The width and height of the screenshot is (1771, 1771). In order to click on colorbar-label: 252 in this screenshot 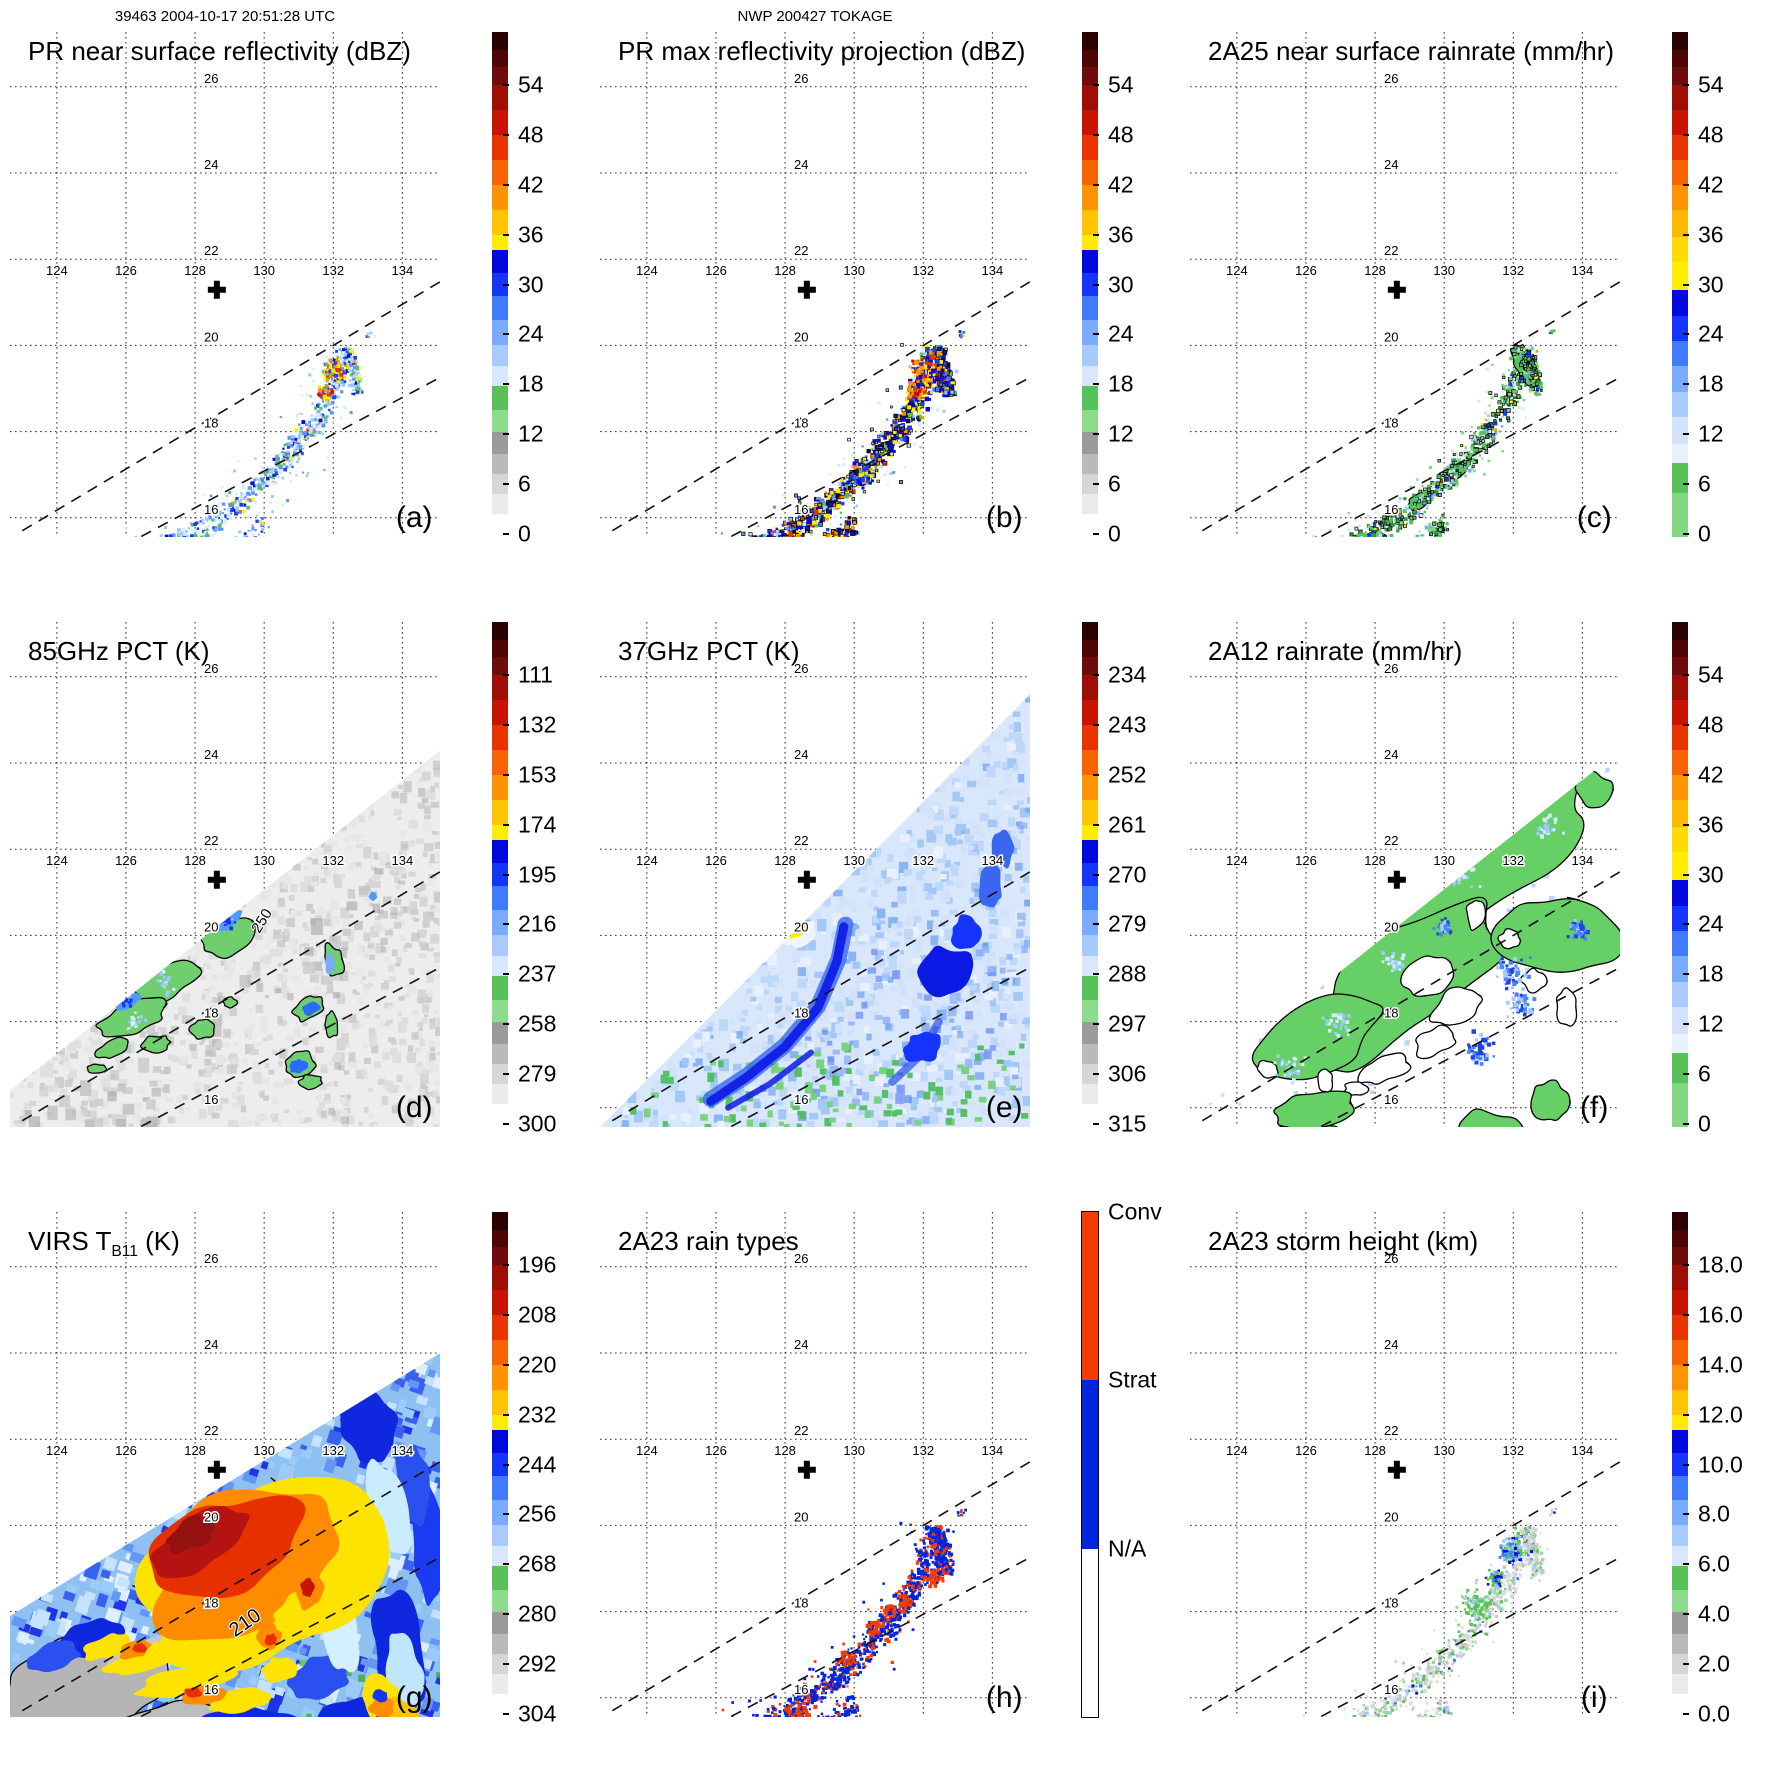, I will do `click(1127, 774)`.